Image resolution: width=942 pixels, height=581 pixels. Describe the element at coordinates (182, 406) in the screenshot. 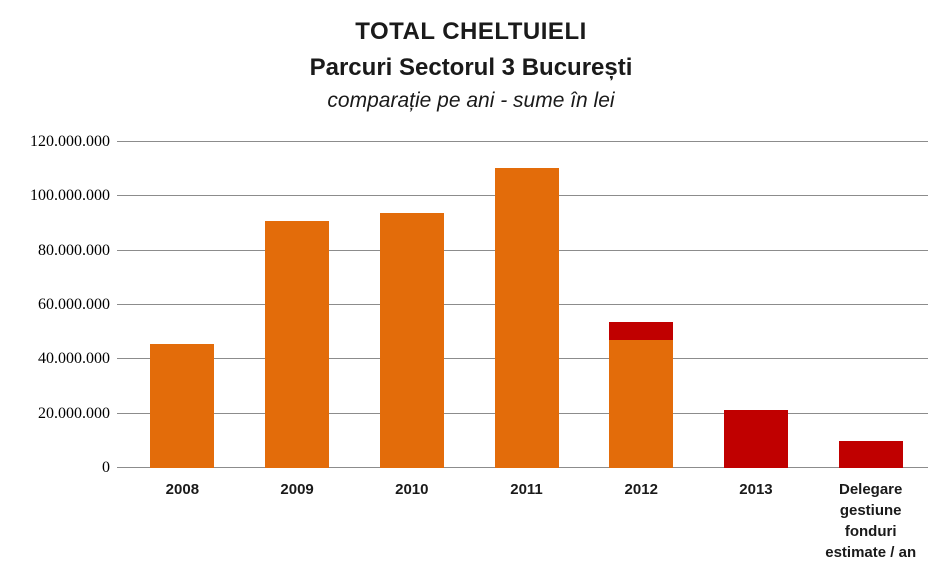

I see `bar-segment-2008-orange` at that location.